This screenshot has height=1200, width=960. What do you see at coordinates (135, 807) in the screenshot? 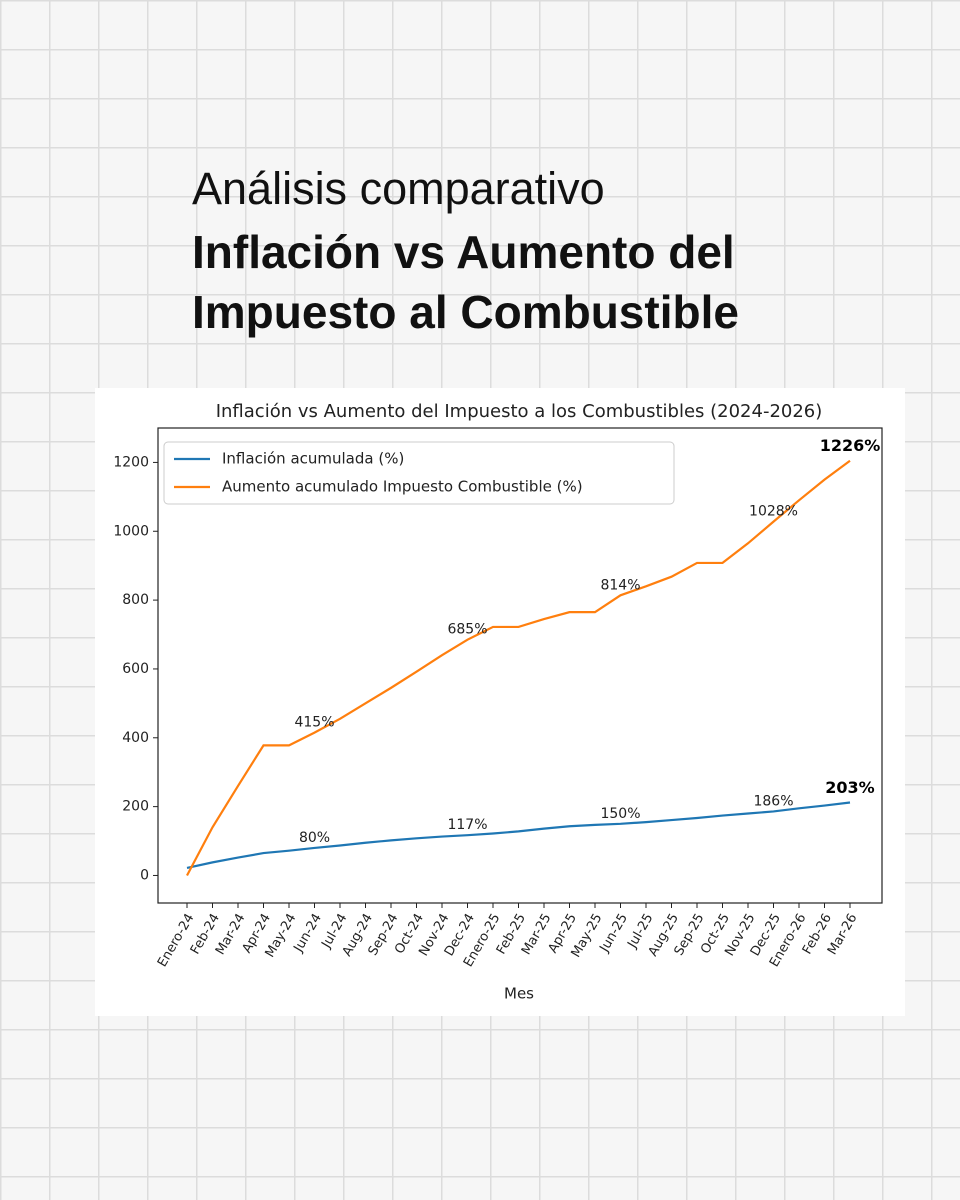
I see `y-tick-label: 200` at bounding box center [135, 807].